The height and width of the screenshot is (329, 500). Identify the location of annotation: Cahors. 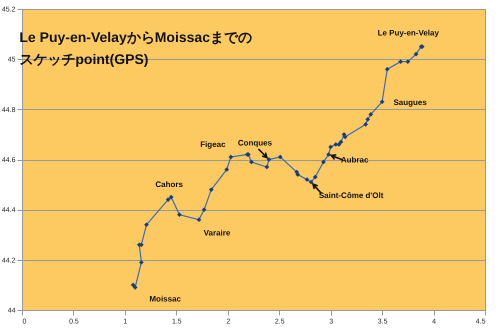
(169, 185).